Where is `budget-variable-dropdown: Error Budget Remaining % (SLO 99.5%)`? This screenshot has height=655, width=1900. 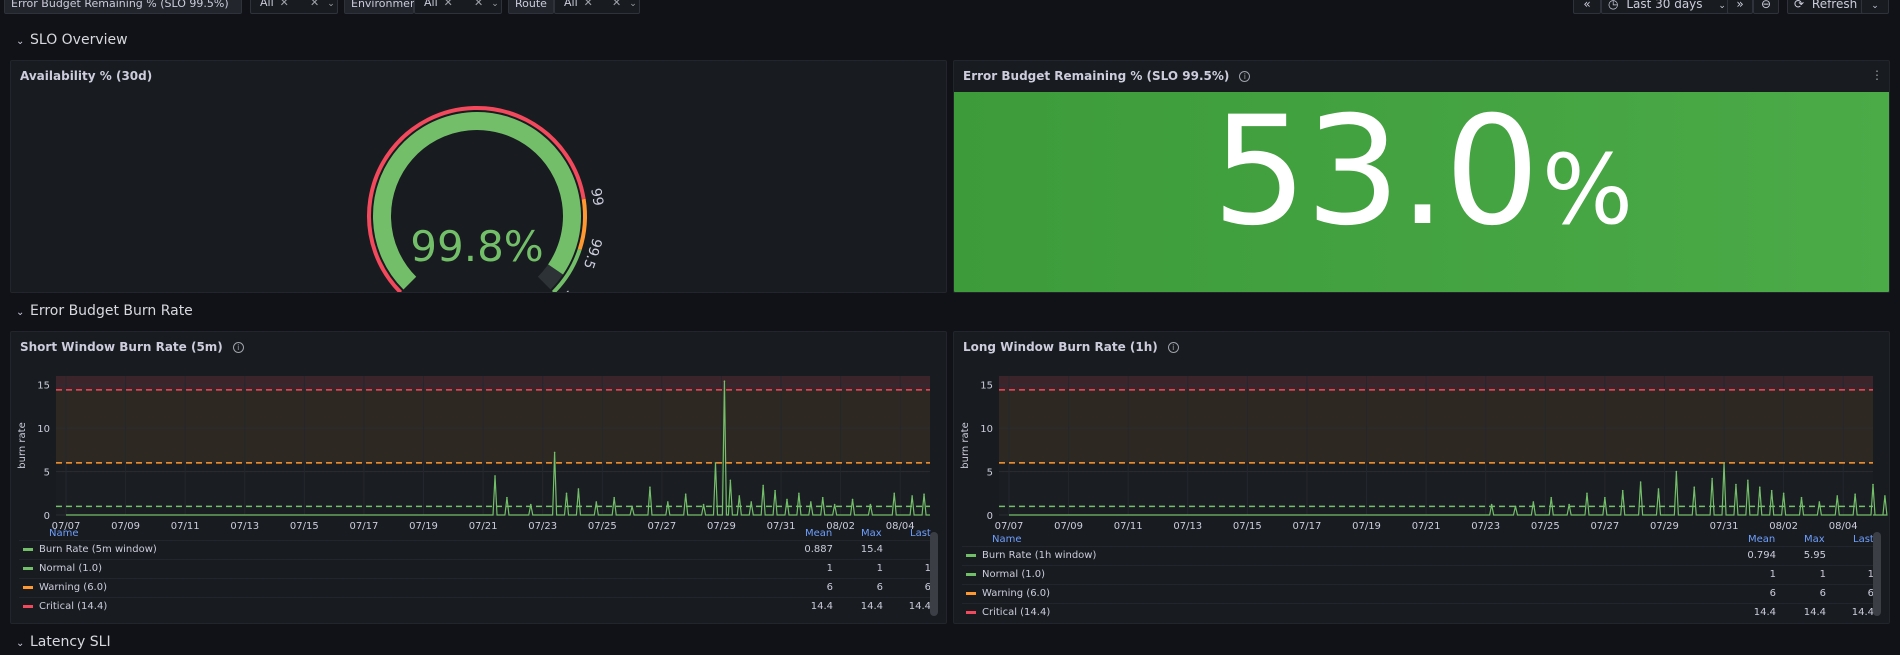
budget-variable-dropdown: Error Budget Remaining % (SLO 99.5%) is located at coordinates (123, 7).